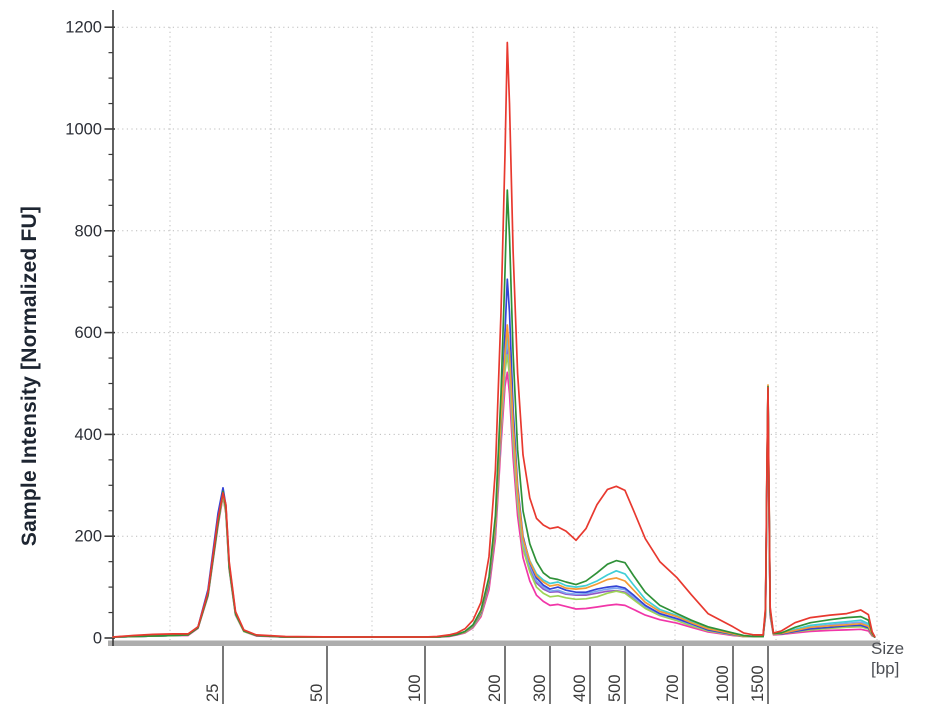  Describe the element at coordinates (615, 688) in the screenshot. I see `x-tick-label: 500` at that location.